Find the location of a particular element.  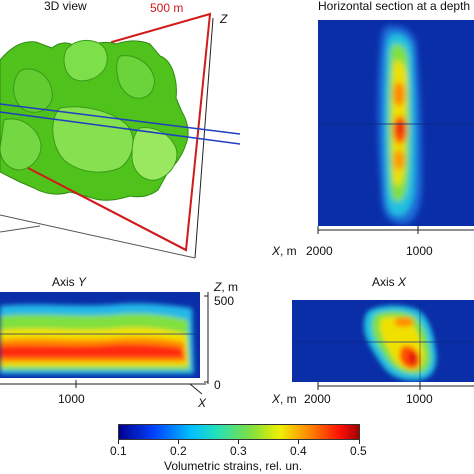

colorbar-tick-0.1: 0.1 is located at coordinates (118, 451).